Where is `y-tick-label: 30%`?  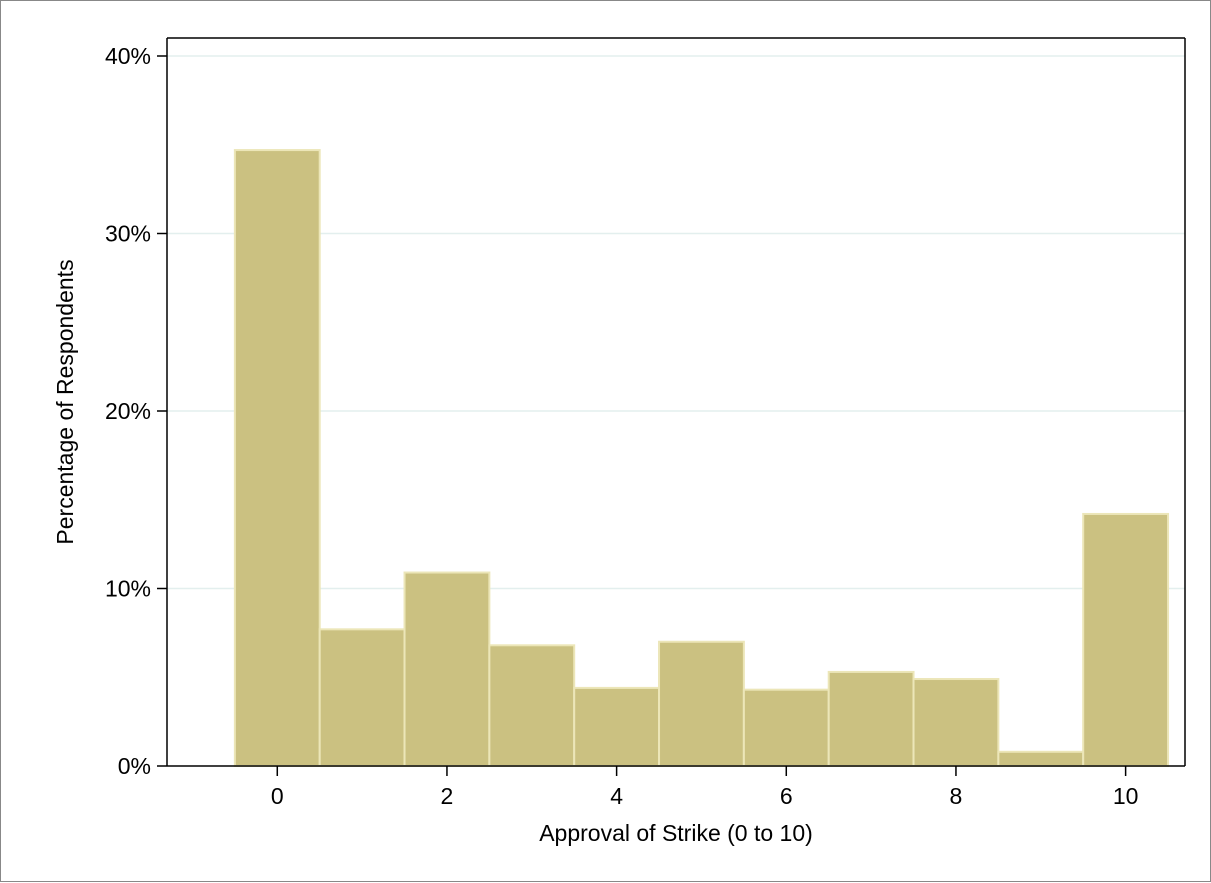
y-tick-label: 30% is located at coordinates (128, 234).